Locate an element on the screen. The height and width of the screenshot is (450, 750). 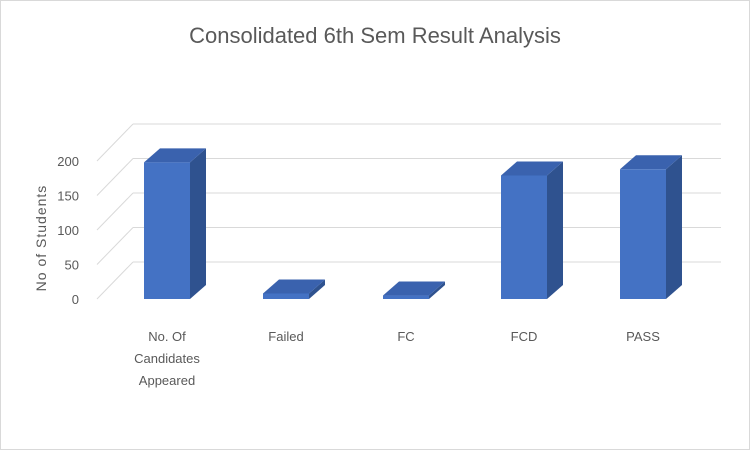
y-tick-label: 50 is located at coordinates (72, 265).